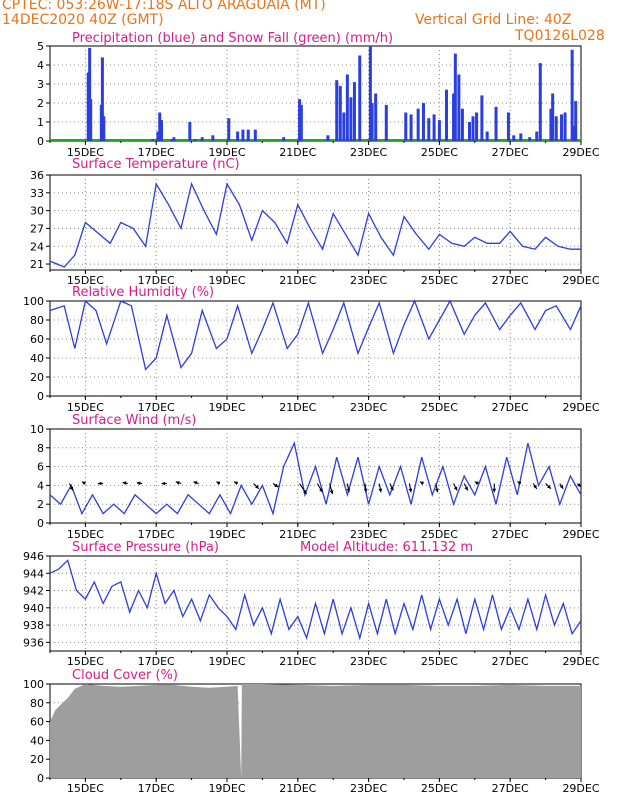 The height and width of the screenshot is (800, 618). What do you see at coordinates (297, 534) in the screenshot?
I see `wind-xtick-label: 21DEC` at bounding box center [297, 534].